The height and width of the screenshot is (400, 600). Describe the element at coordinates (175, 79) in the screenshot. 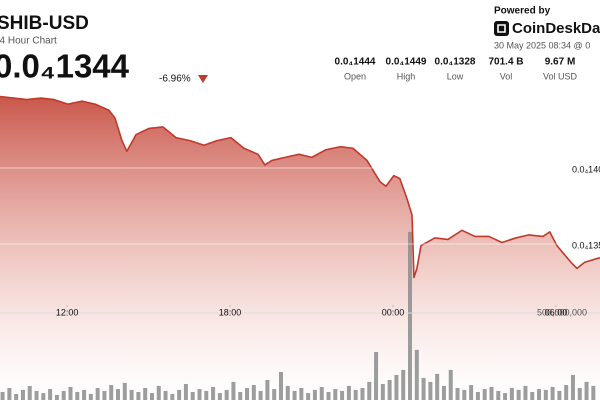

I see `price-change: -6.96%` at that location.